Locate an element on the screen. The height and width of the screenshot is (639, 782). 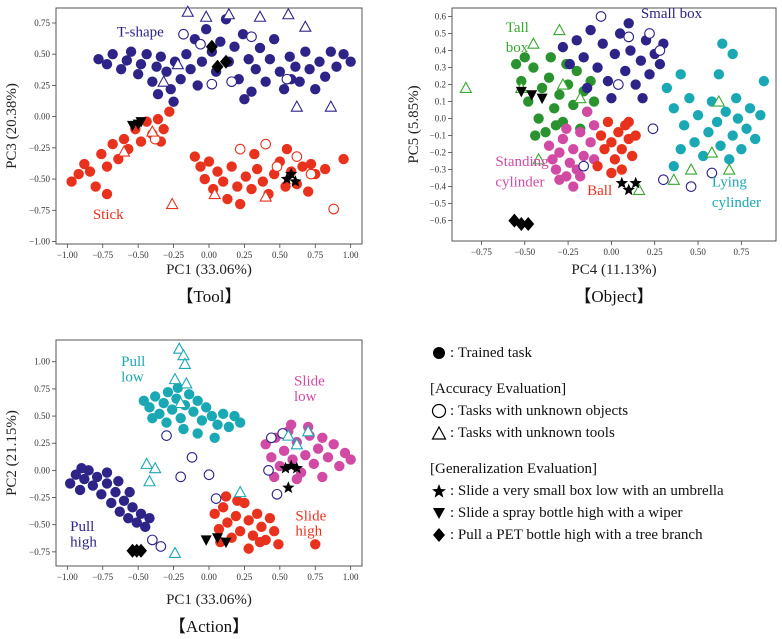
y-tick-label: −0.6 is located at coordinates (438, 221).